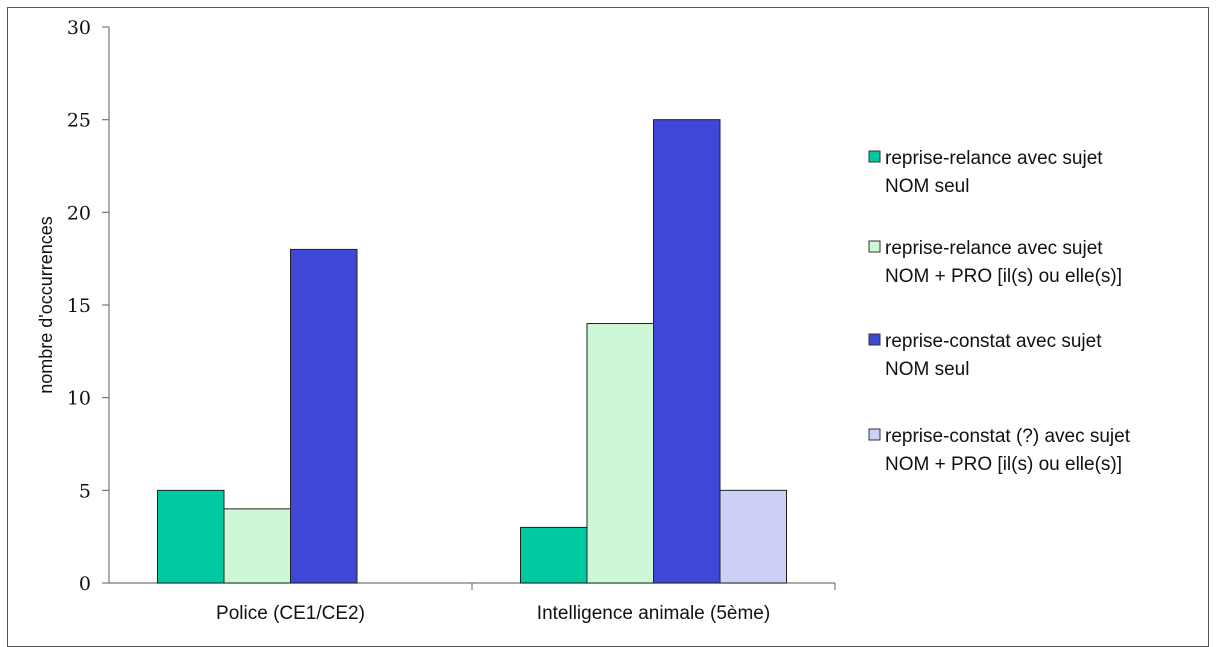 This screenshot has width=1218, height=647. I want to click on y-axis: 0 5 10 15 20 25 30, so click(88, 306).